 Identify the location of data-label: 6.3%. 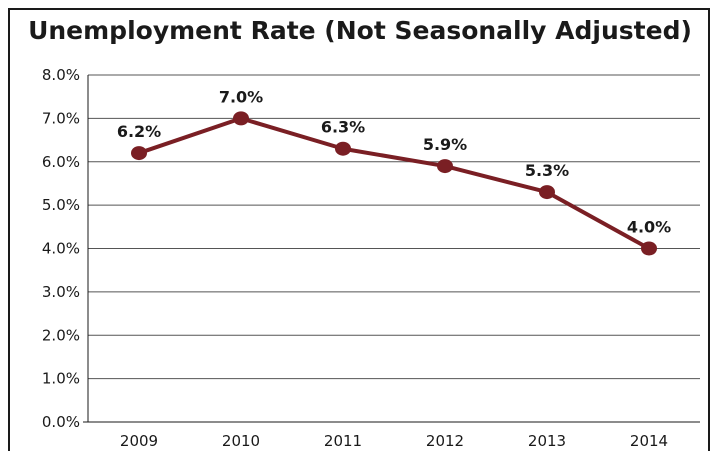
(343, 127).